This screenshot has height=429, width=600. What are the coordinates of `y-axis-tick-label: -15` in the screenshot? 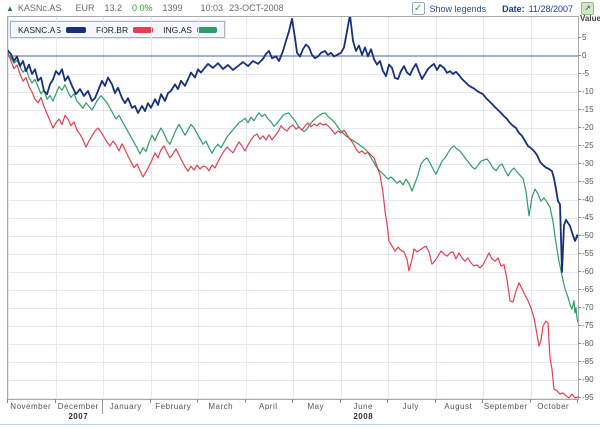 It's located at (588, 109).